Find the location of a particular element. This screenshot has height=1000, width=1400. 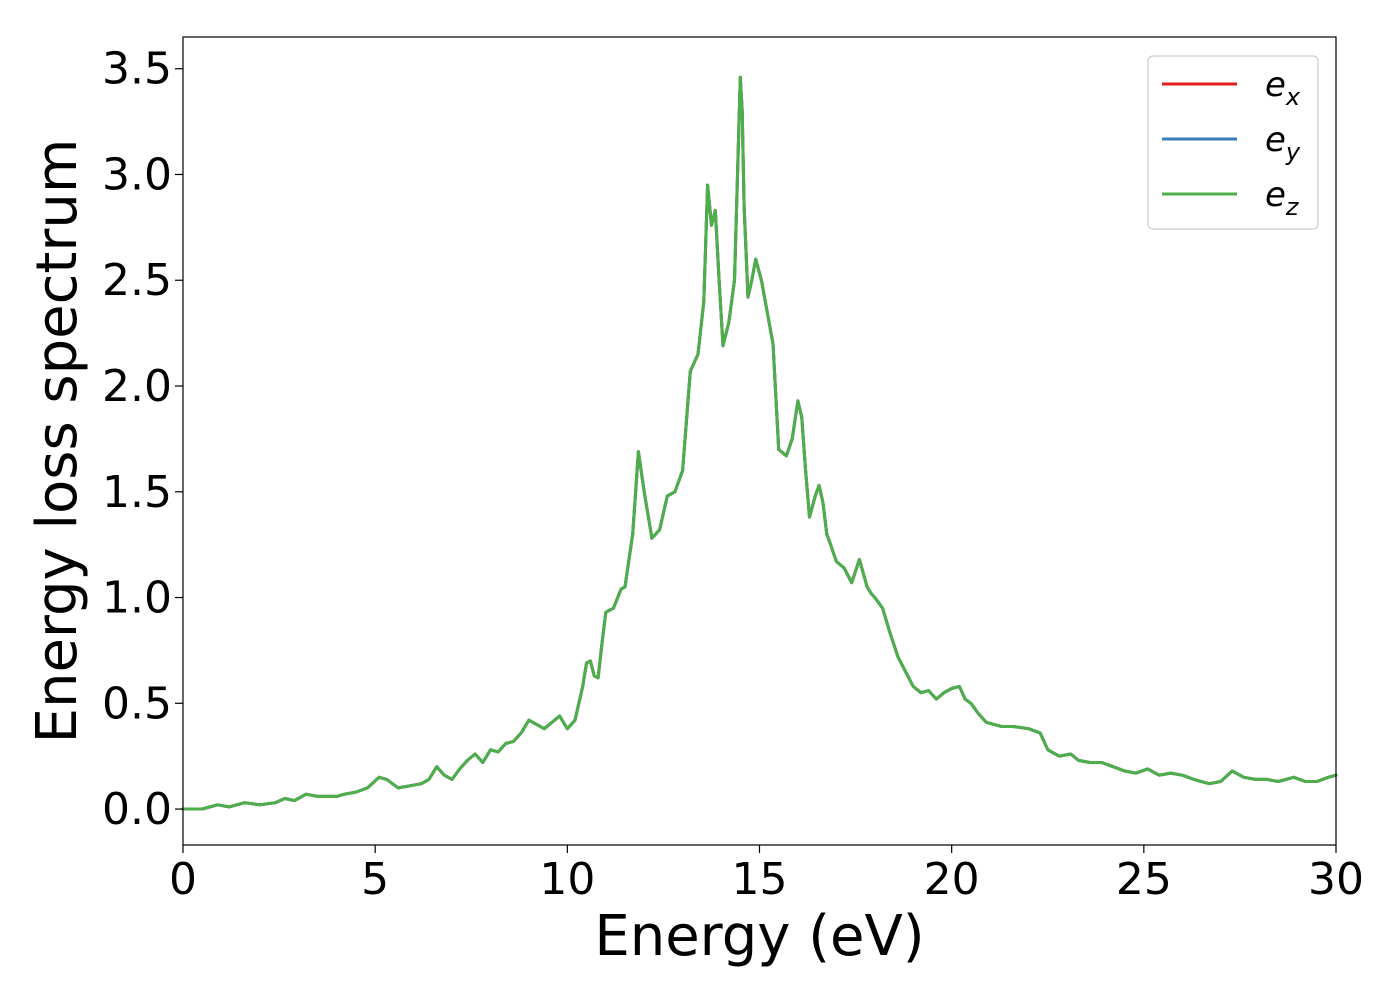

x-tick-label: 25 is located at coordinates (1144, 879).